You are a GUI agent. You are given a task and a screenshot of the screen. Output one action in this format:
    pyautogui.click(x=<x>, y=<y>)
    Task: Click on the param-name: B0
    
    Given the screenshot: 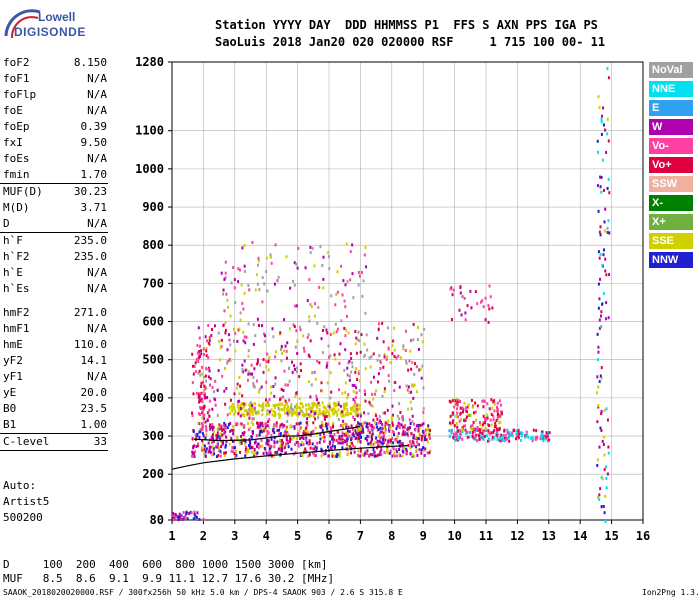 What is the action you would take?
    pyautogui.click(x=10, y=408)
    